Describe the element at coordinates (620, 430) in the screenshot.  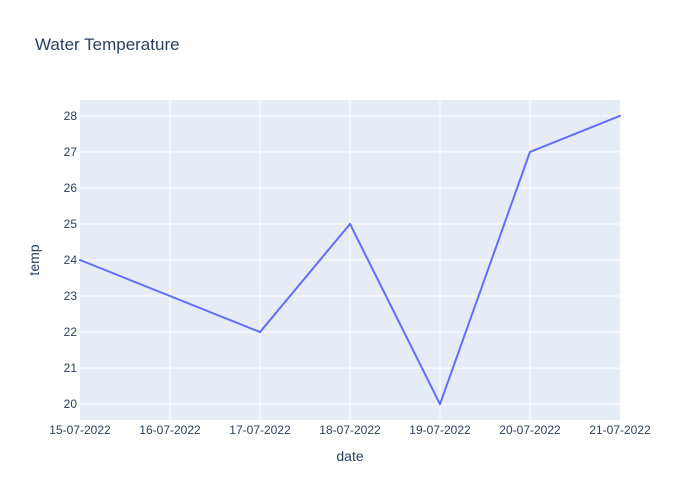
I see `x-tick-label: 21-07-2022` at that location.